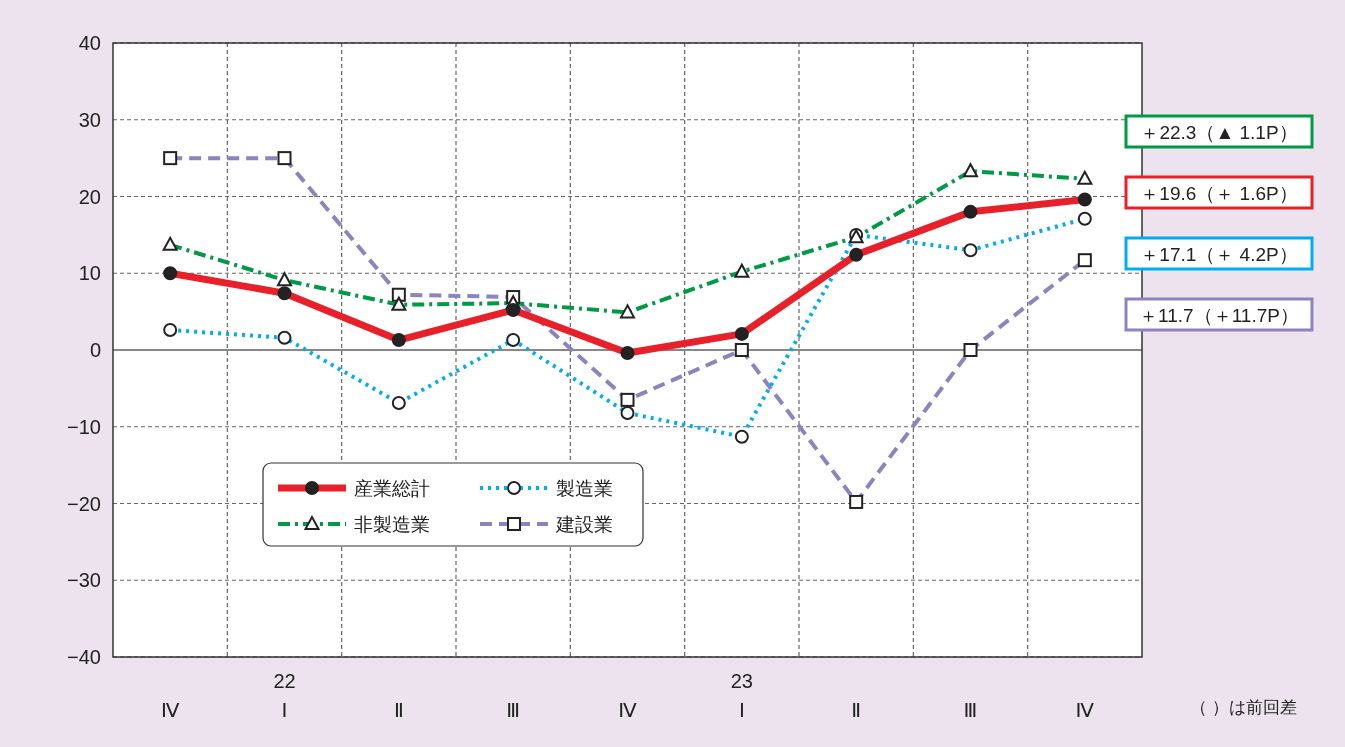 The height and width of the screenshot is (747, 1345). I want to click on annotation: ＋22.3（▲ 1.1P）, so click(1219, 132).